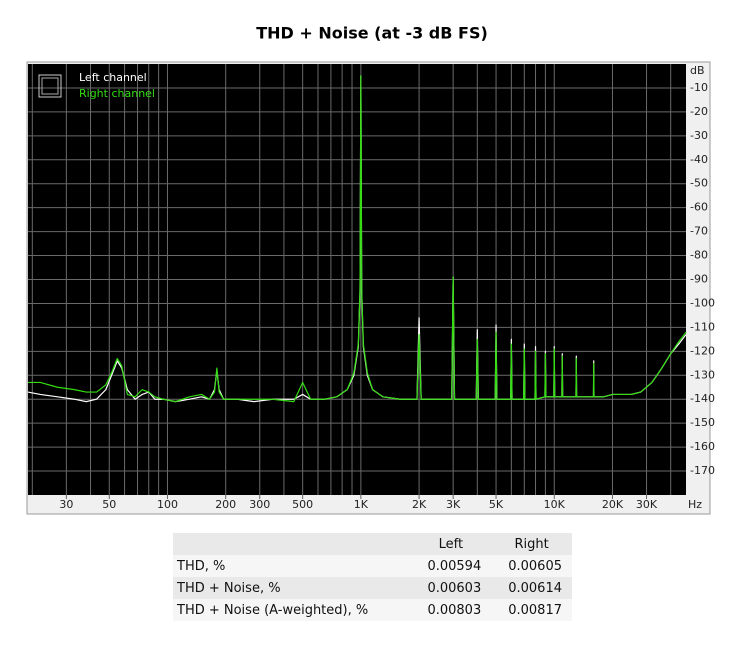 This screenshot has height=659, width=748. What do you see at coordinates (697, 70) in the screenshot?
I see `y-unit: dB` at bounding box center [697, 70].